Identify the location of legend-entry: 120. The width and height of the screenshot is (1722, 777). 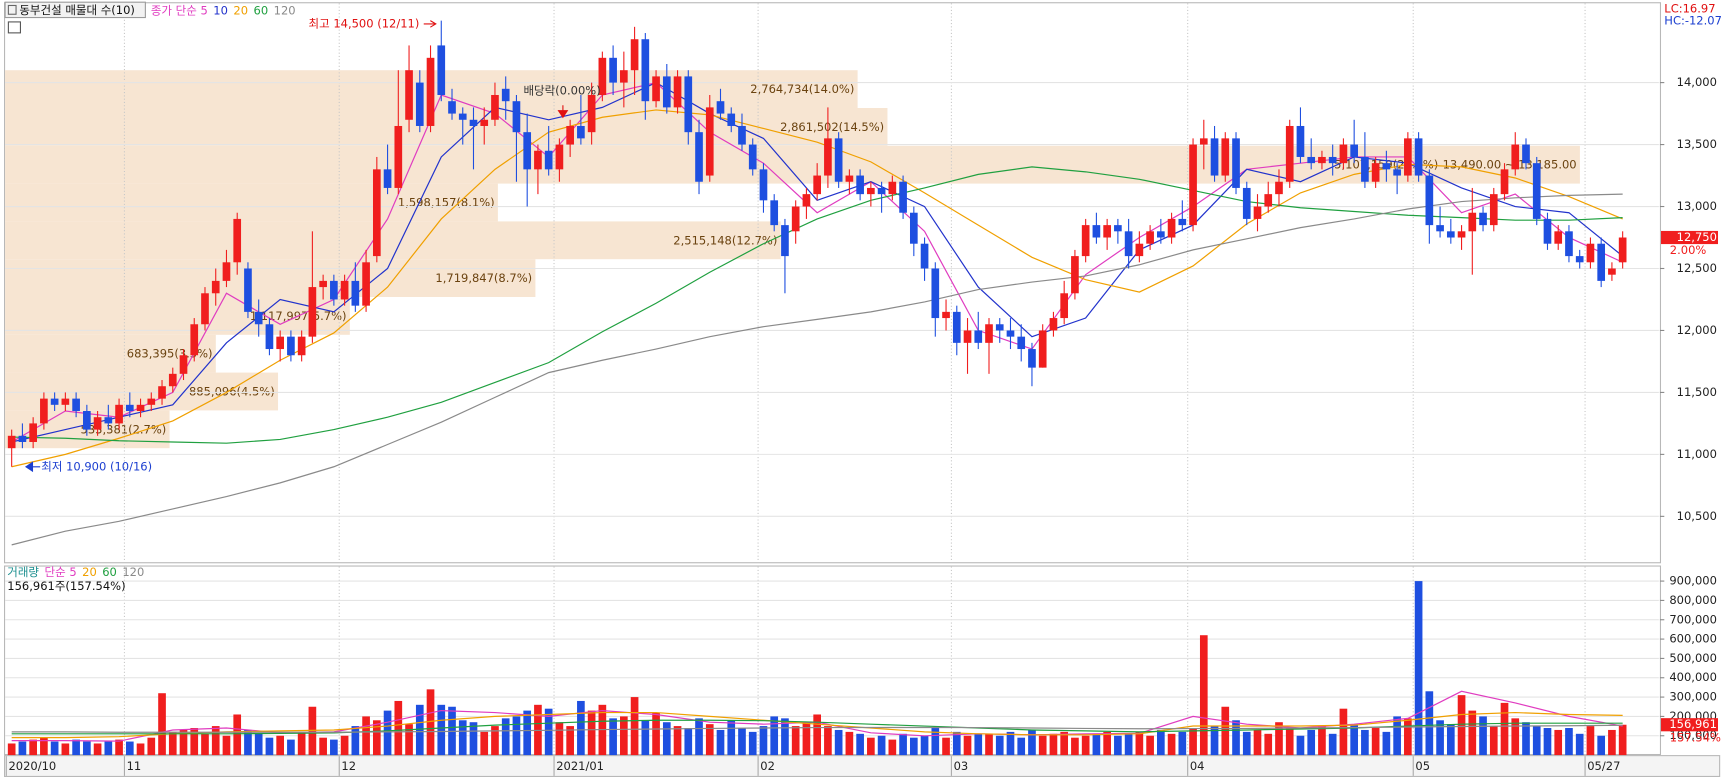
(285, 10).